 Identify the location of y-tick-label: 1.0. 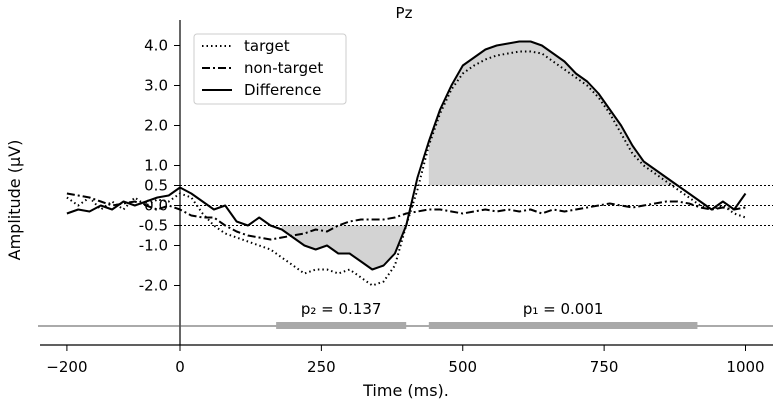
(156, 166).